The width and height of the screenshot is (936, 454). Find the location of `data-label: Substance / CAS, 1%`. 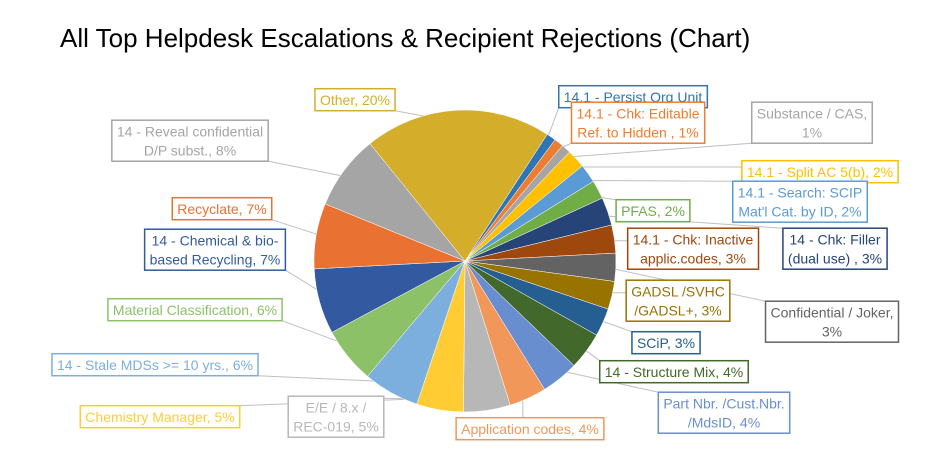

data-label: Substance / CAS, 1% is located at coordinates (812, 122).